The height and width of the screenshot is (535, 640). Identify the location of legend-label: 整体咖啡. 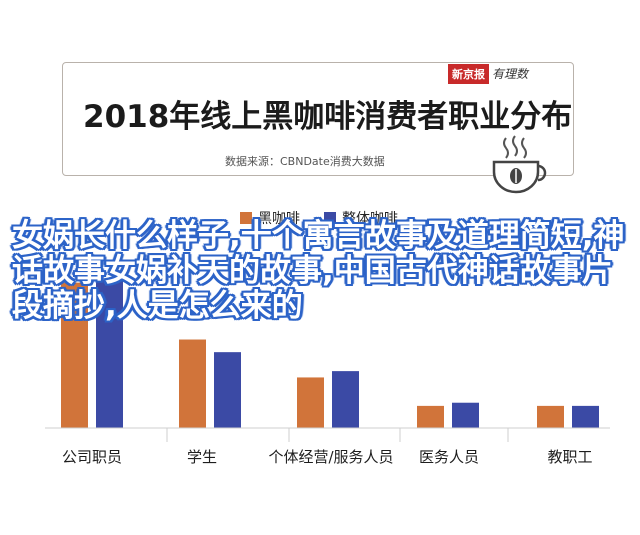
(370, 219).